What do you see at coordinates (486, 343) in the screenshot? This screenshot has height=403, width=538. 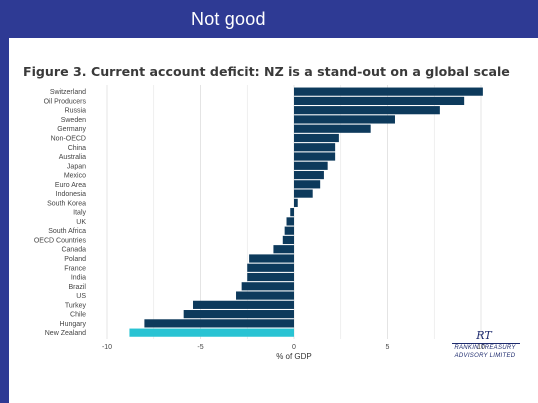 I see `logo-divider` at bounding box center [486, 343].